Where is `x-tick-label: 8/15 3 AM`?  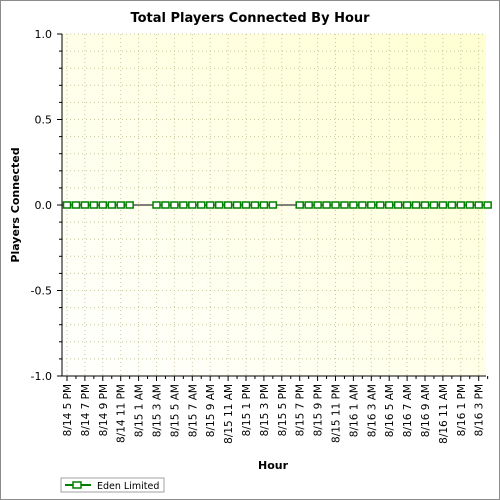
x-tick-label: 8/15 3 AM is located at coordinates (158, 410).